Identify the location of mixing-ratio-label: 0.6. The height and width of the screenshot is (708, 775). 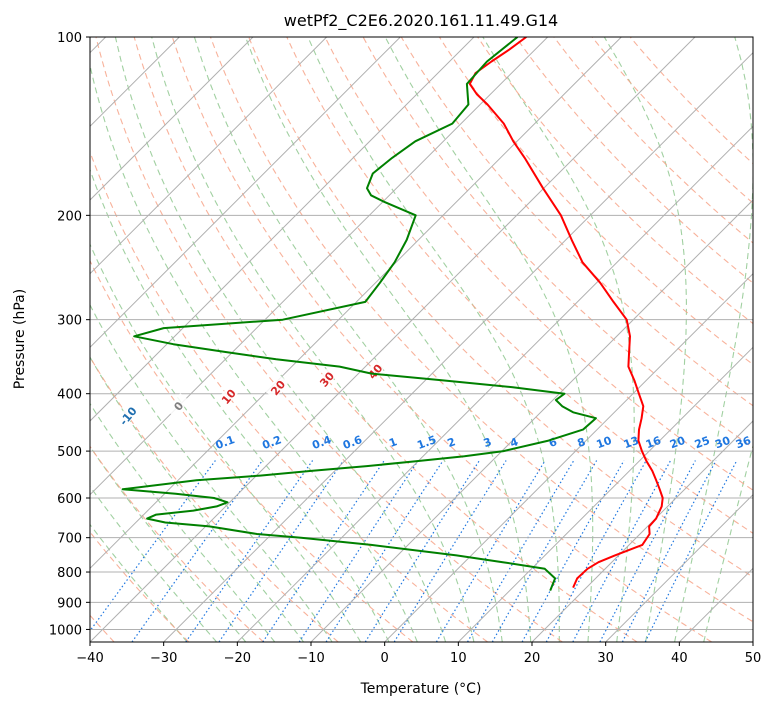
(352, 442).